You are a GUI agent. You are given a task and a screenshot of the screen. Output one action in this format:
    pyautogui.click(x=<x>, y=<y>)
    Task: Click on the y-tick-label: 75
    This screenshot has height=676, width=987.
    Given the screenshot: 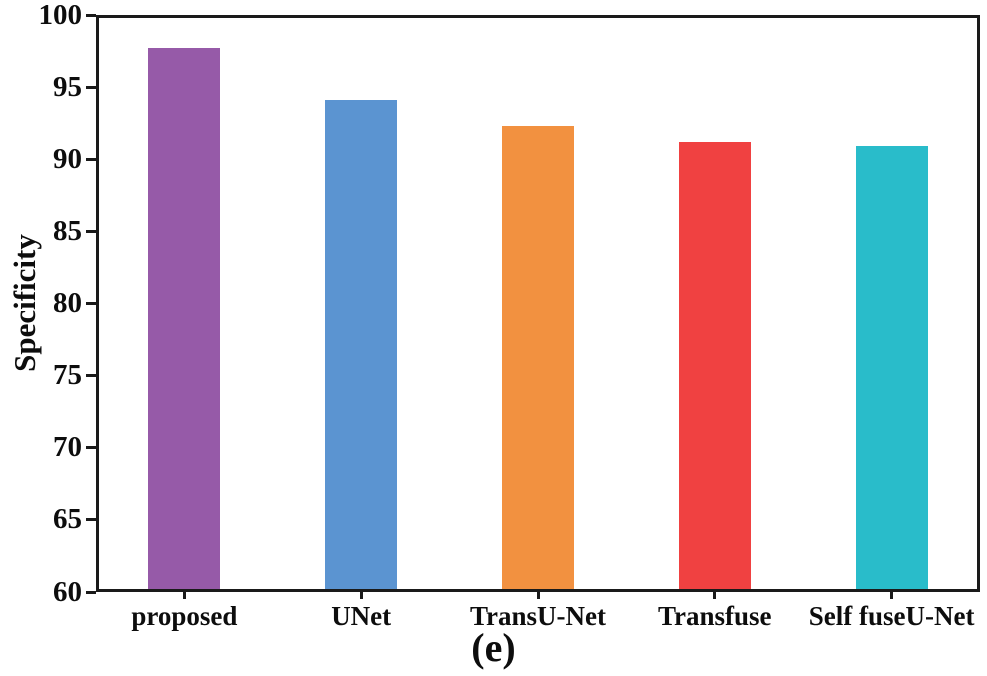 What is the action you would take?
    pyautogui.click(x=67, y=375)
    